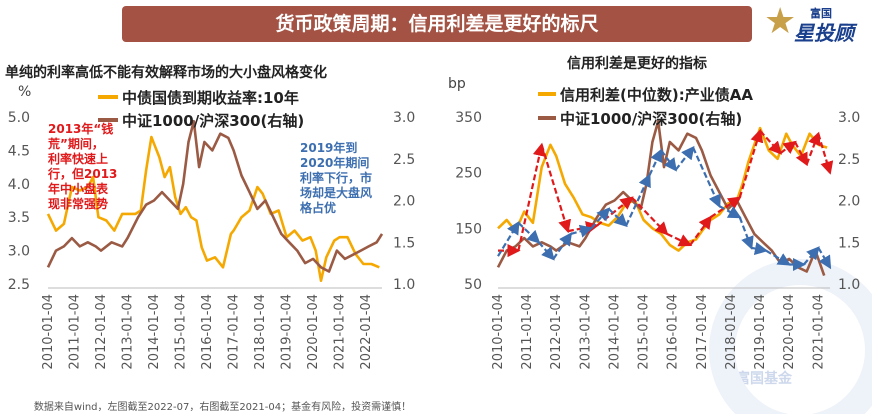  I want to click on watermark: 富国基金, so click(764, 379).